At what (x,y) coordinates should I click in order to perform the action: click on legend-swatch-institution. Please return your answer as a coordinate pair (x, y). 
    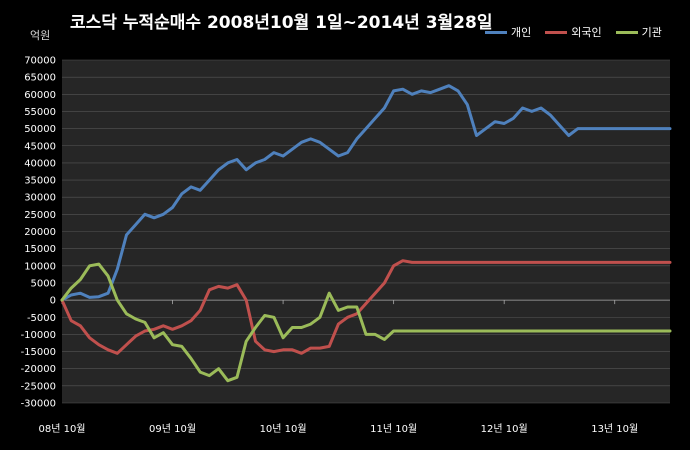
    Looking at the image, I should click on (626, 32).